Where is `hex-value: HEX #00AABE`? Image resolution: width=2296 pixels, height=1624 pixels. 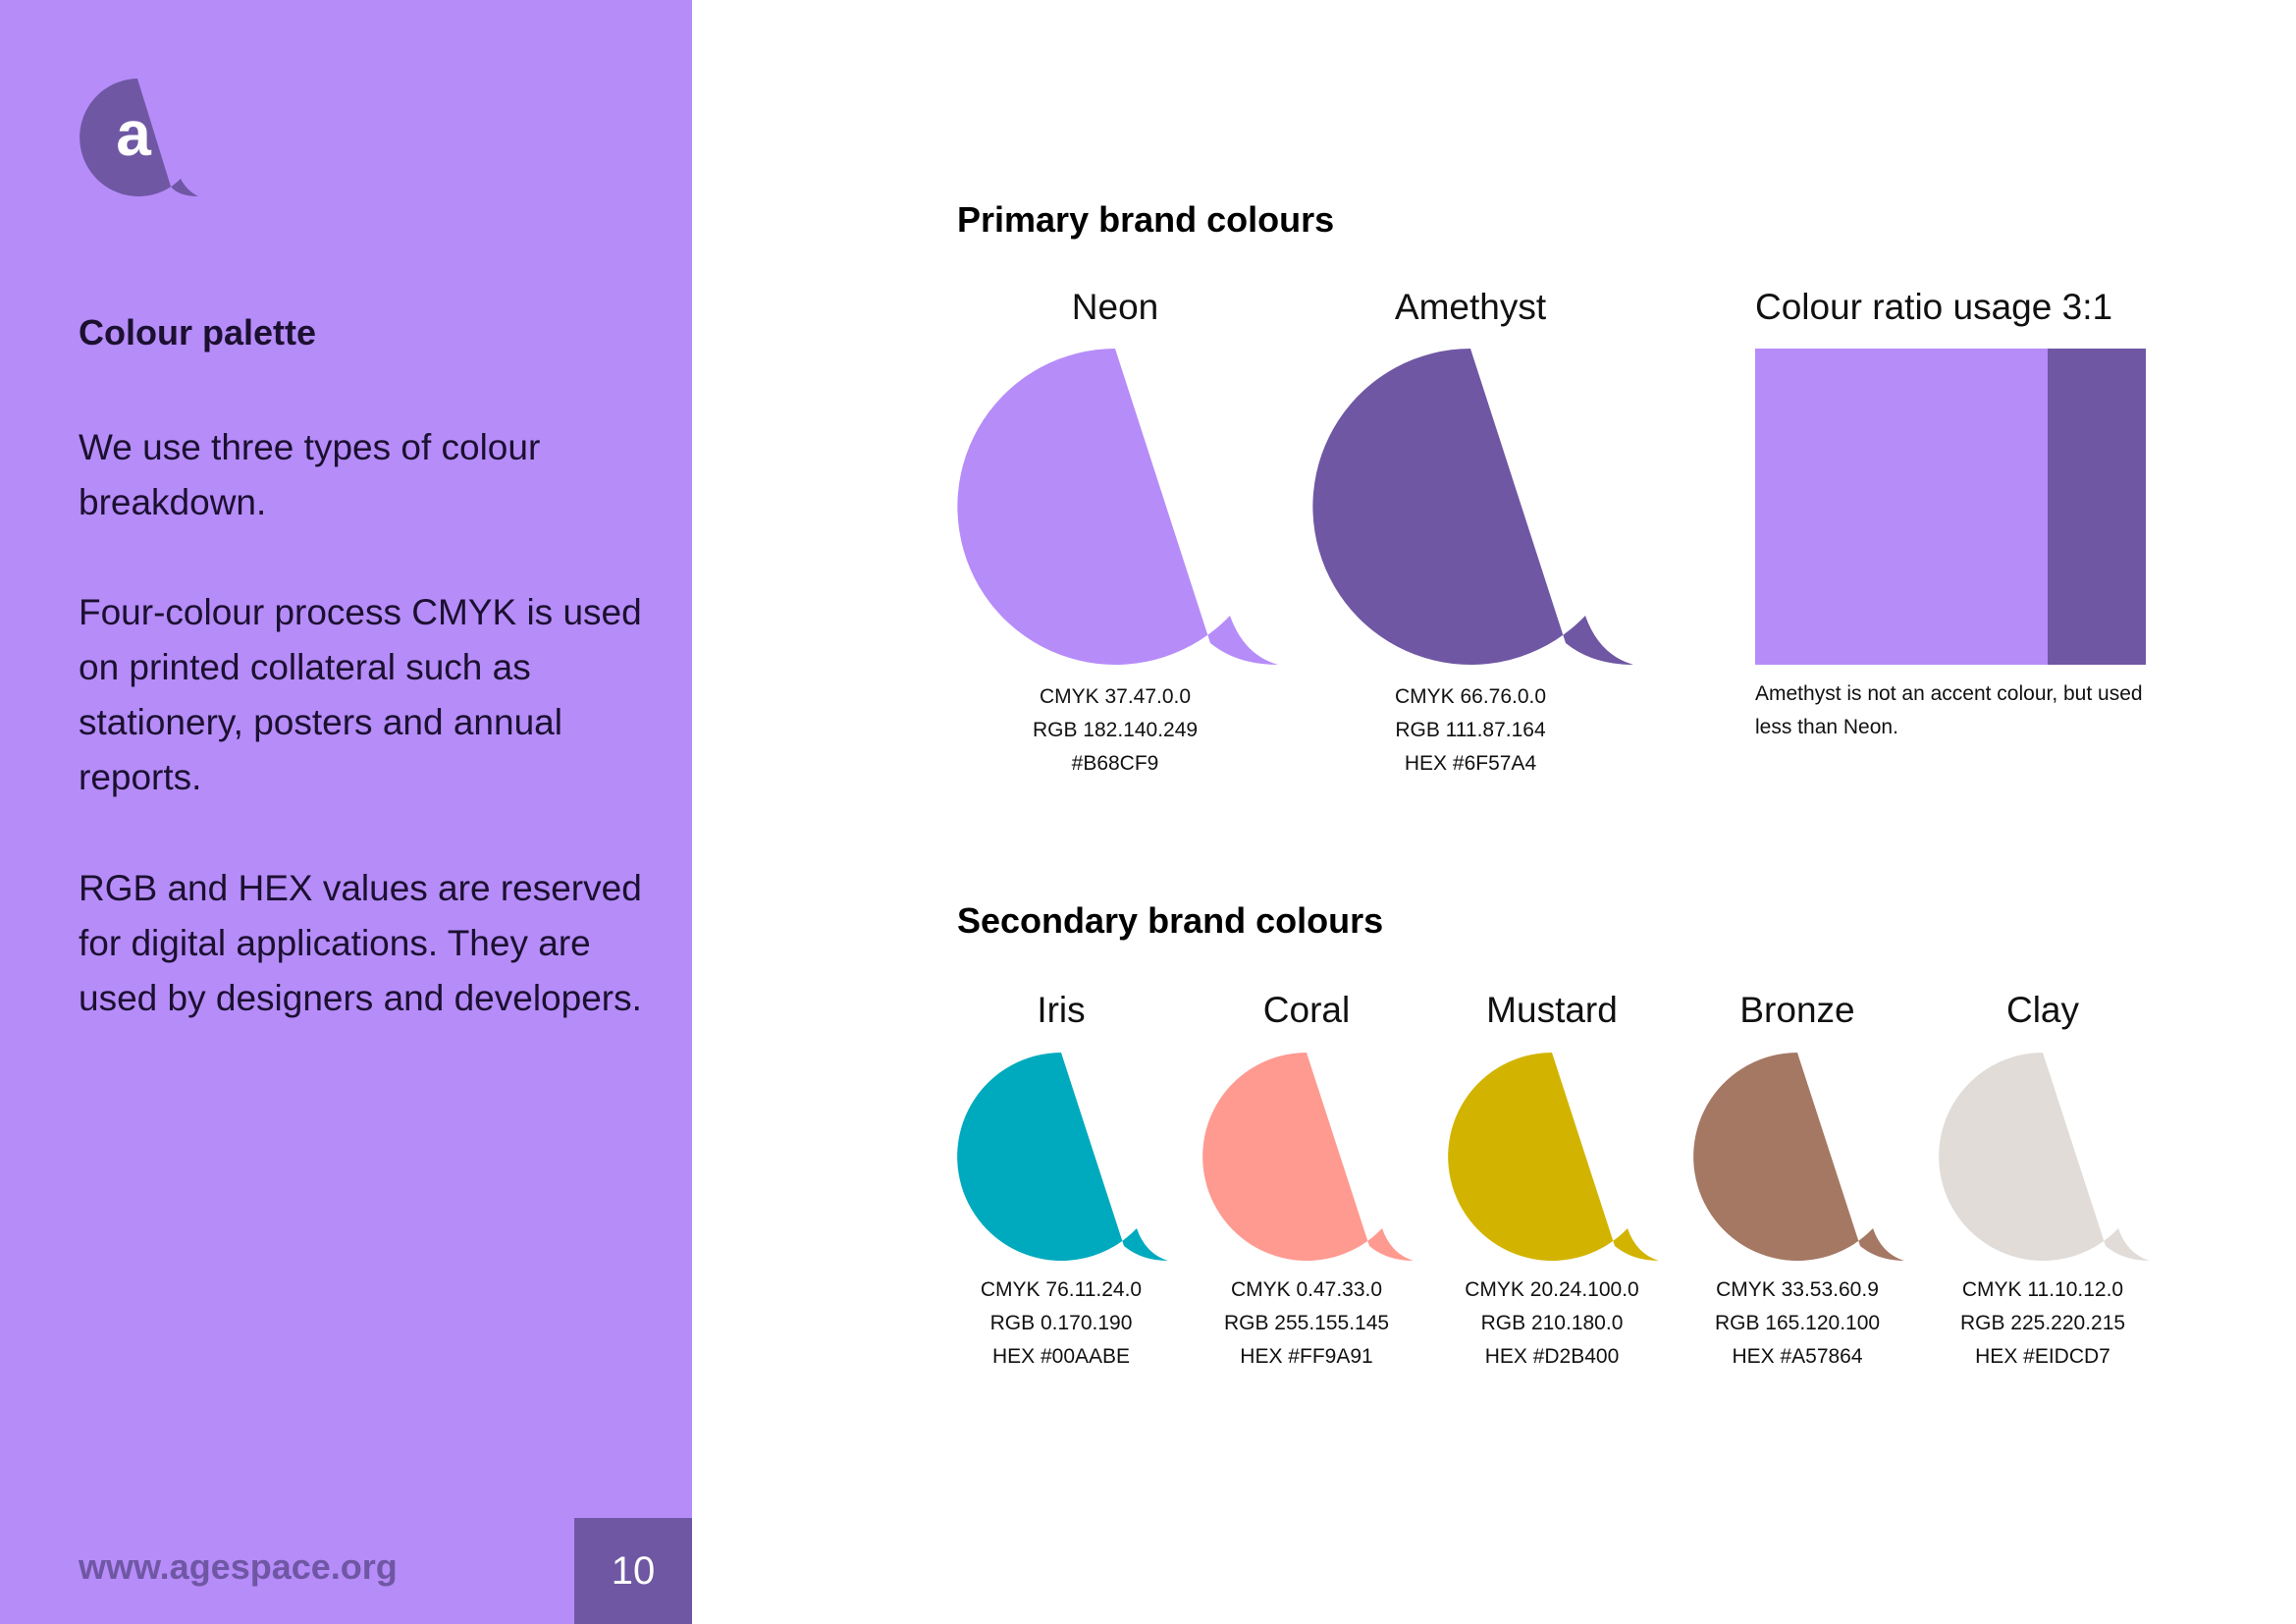 hex-value: HEX #00AABE is located at coordinates (1061, 1356).